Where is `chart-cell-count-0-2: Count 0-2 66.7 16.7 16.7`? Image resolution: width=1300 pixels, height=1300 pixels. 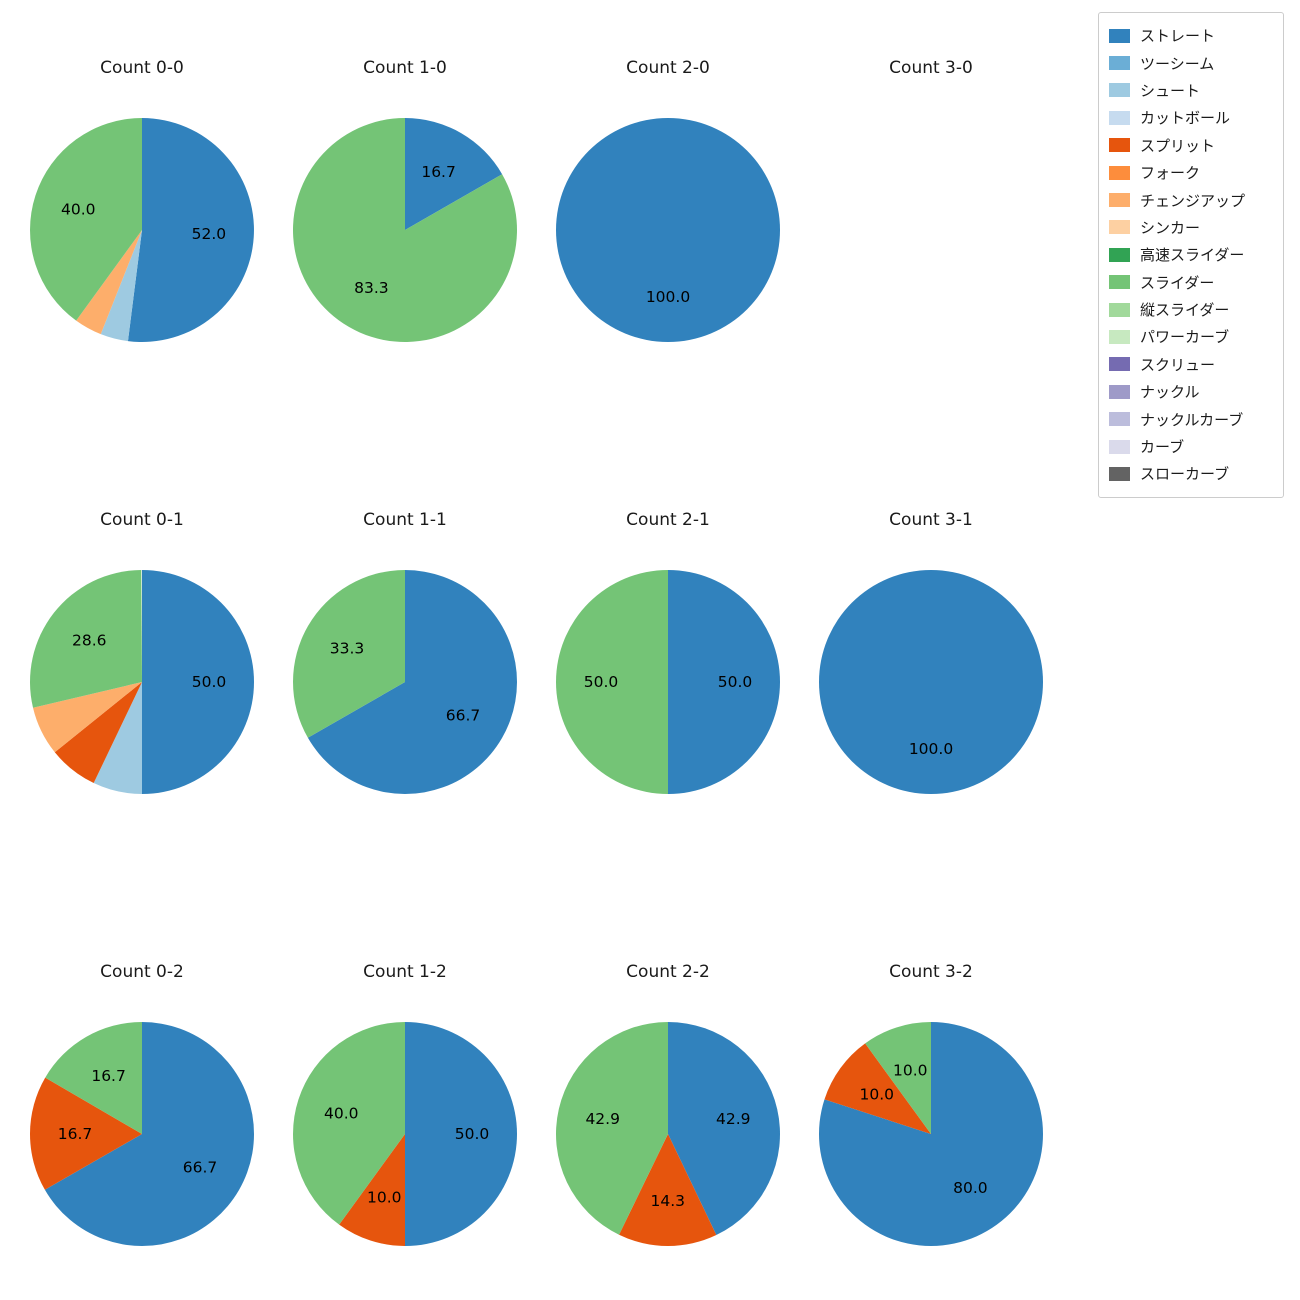
chart-cell-count-0-2: Count 0-2 66.7 16.7 16.7 is located at coordinates (142, 1107).